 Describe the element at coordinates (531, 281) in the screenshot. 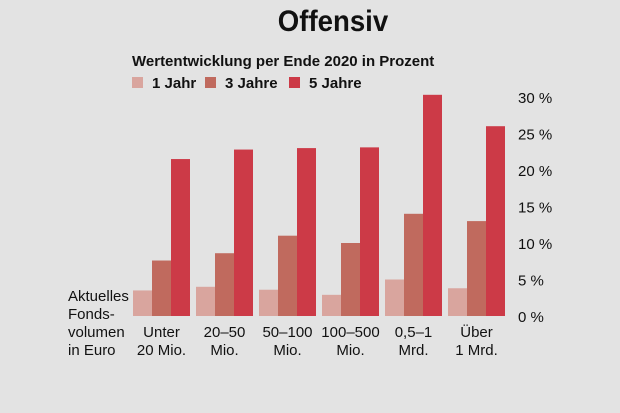

I see `y-tick-label: 5 %` at that location.